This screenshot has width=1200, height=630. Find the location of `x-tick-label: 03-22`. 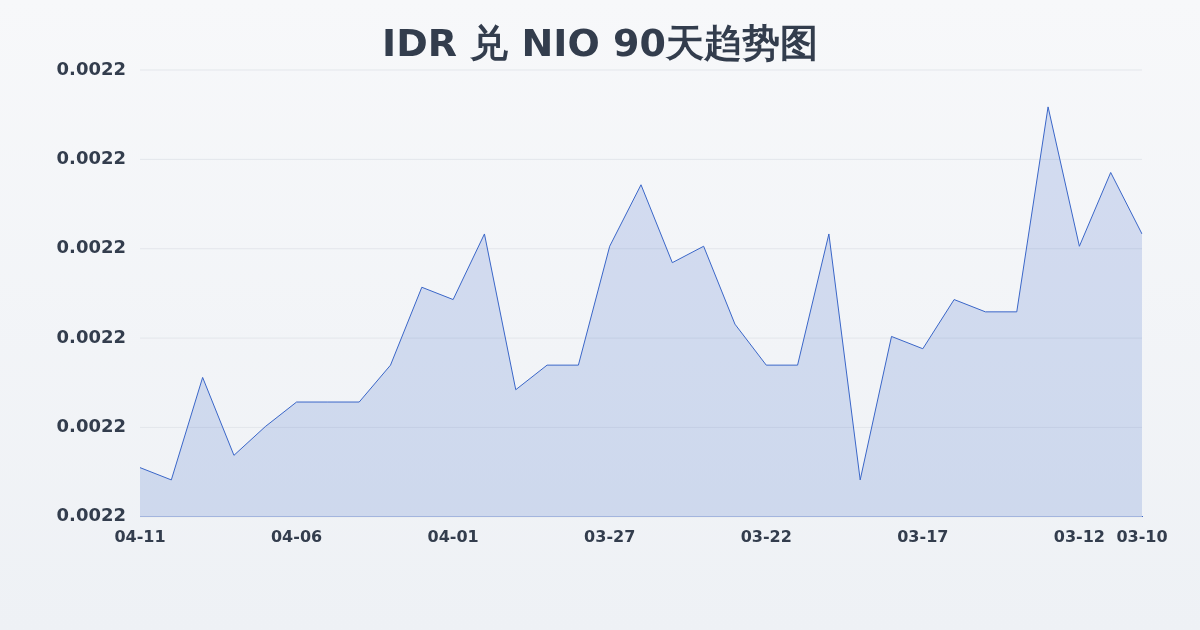

x-tick-label: 03-22 is located at coordinates (766, 536).